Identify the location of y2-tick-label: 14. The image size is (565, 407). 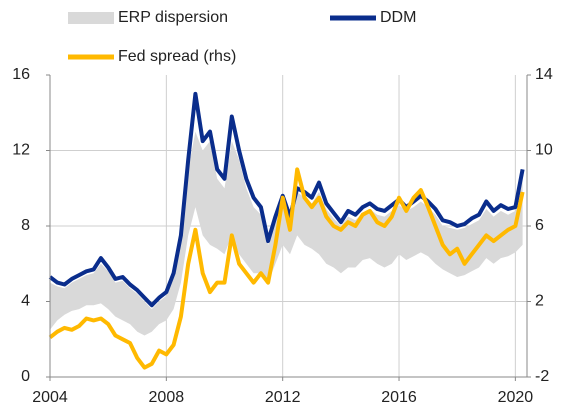
(544, 74).